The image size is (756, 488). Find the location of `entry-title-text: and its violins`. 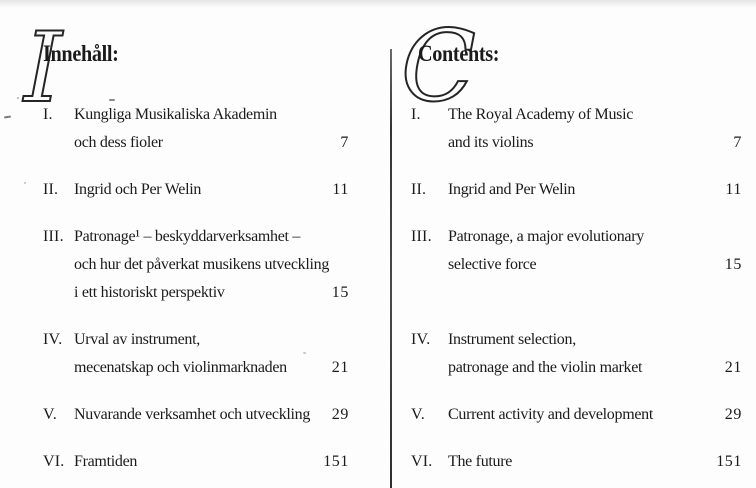

entry-title-text: and its violins is located at coordinates (491, 142).